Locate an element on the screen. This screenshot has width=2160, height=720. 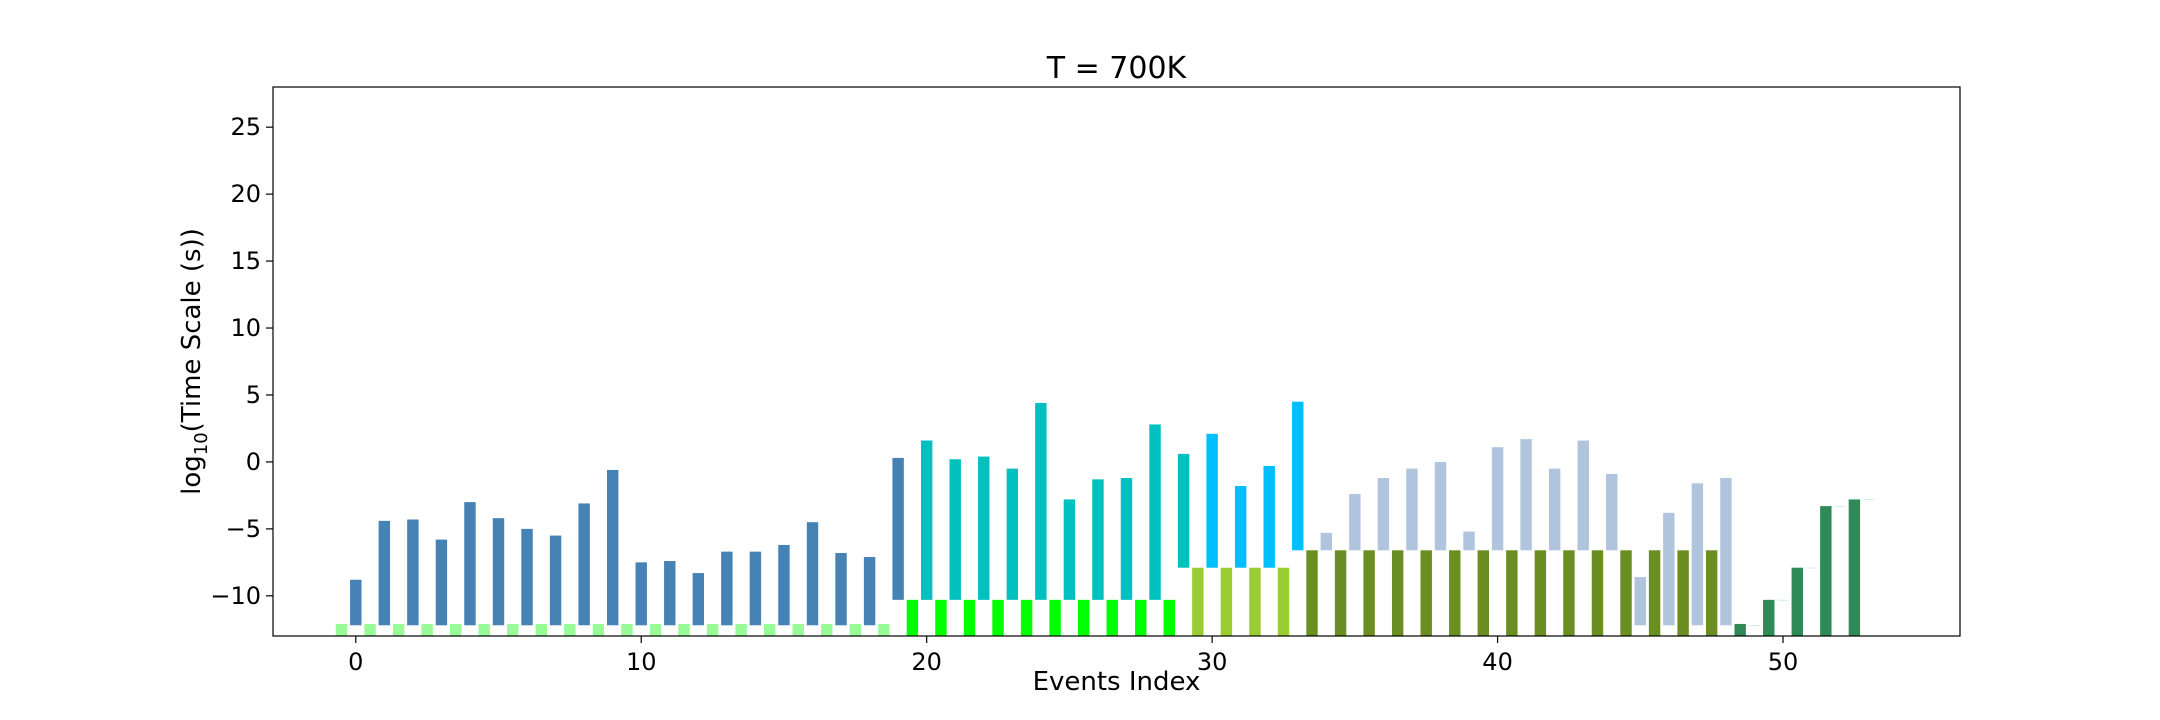
x-tick-label: 10 is located at coordinates (641, 662).